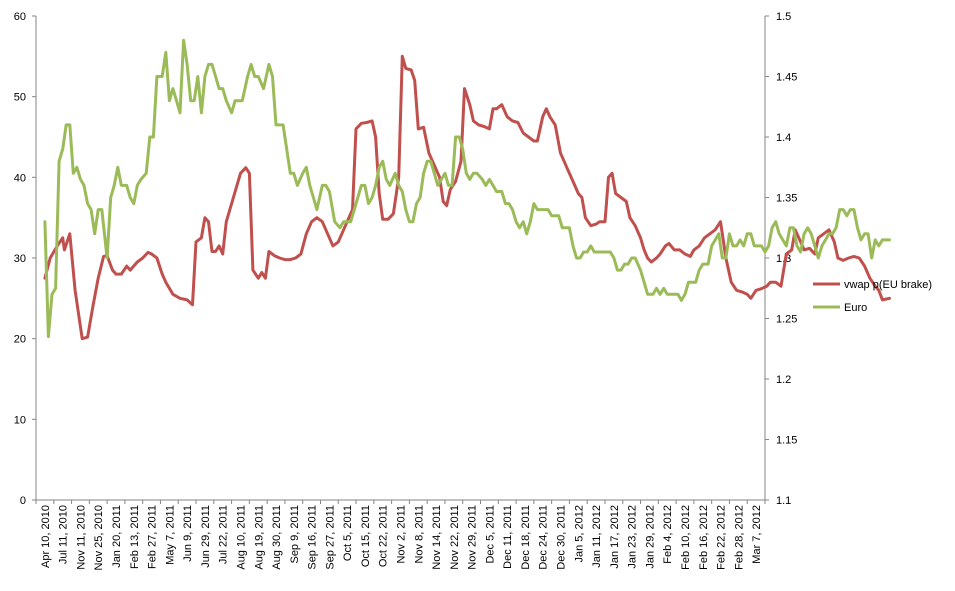 The height and width of the screenshot is (591, 955). I want to click on right-tick-label: 1.45, so click(786, 78).